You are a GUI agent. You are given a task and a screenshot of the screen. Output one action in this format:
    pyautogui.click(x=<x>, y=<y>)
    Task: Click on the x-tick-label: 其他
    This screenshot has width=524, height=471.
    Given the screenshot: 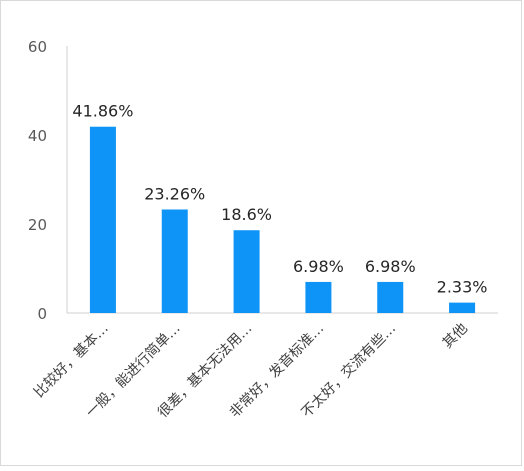 What is the action you would take?
    pyautogui.click(x=455, y=336)
    